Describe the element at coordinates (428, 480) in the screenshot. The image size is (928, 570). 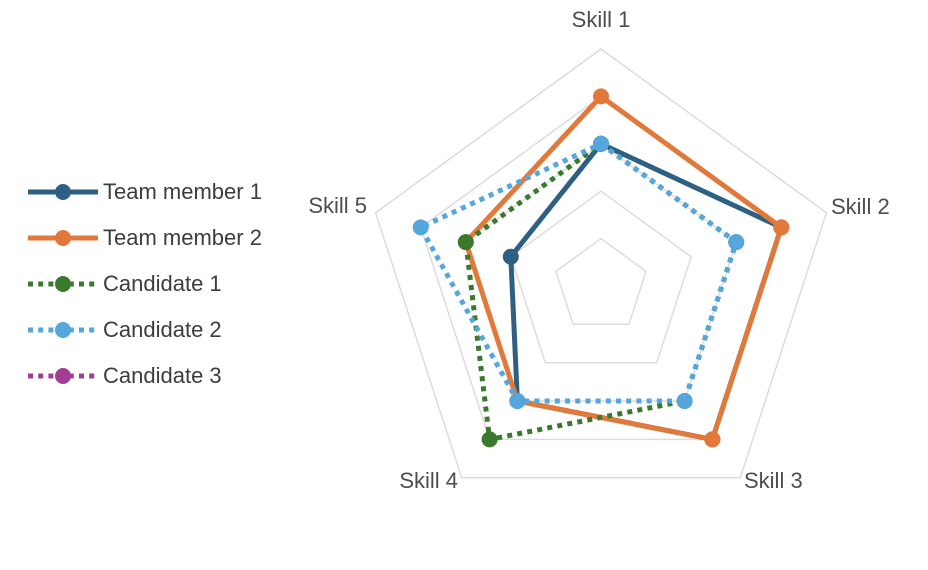
I see `category-label-skill-4: Skill 4` at that location.